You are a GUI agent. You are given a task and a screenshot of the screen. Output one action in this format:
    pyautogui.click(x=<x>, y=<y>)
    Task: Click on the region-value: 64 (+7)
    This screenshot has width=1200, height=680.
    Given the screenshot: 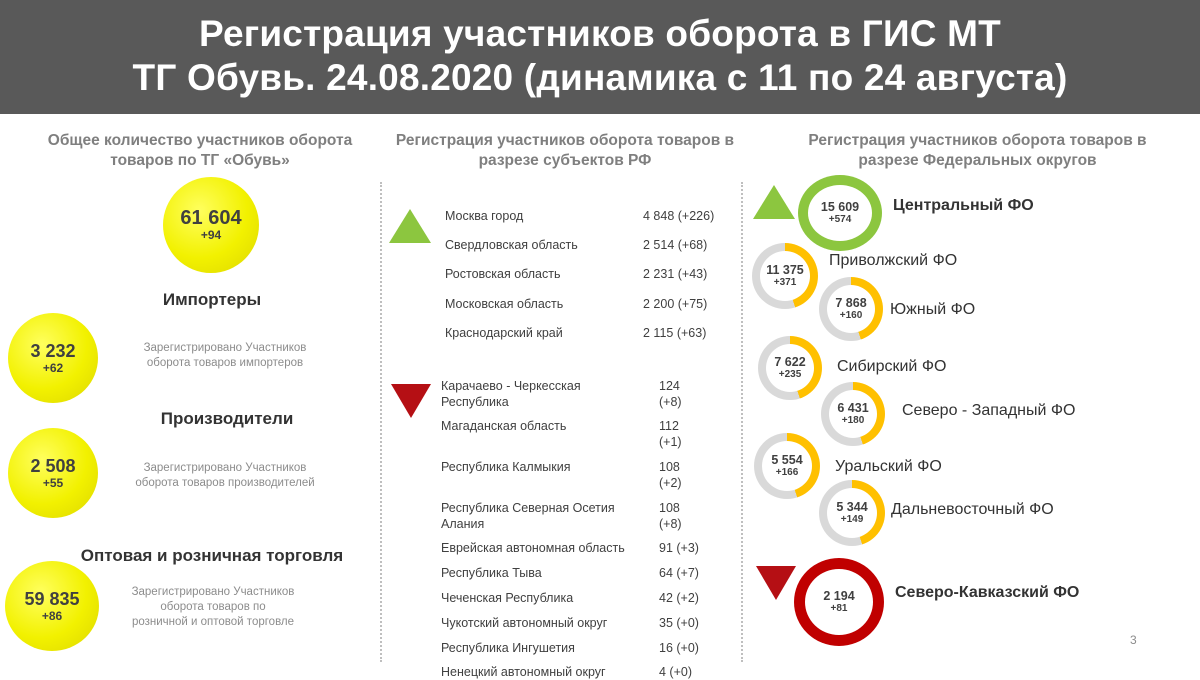 What is the action you would take?
    pyautogui.click(x=679, y=573)
    